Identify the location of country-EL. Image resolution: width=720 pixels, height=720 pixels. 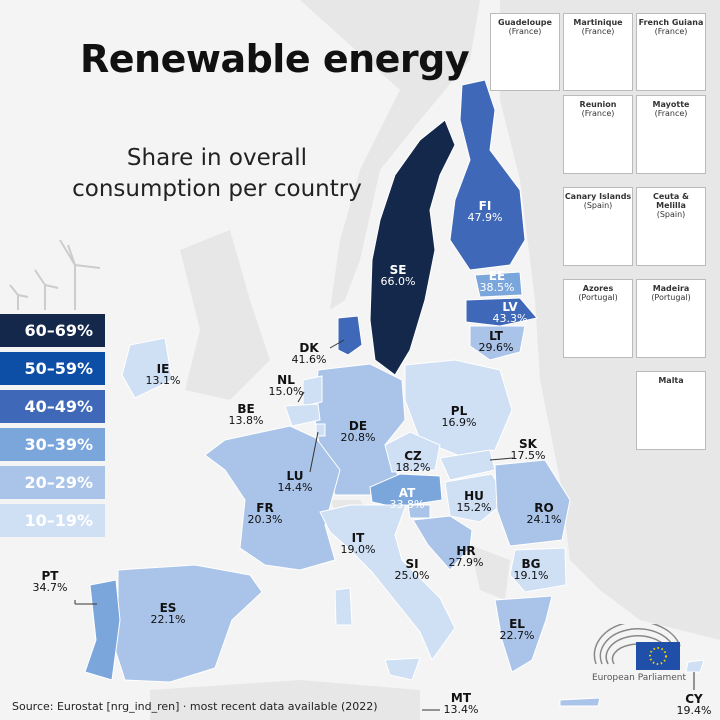
(523, 634).